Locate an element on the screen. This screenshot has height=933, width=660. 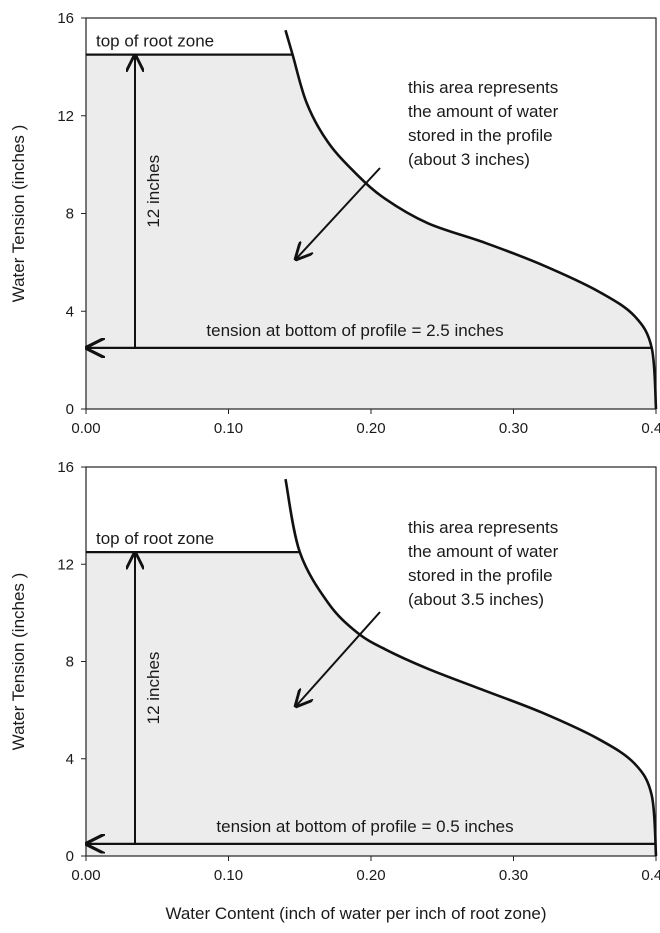
area-note-line: (about 3 inches) is located at coordinates (469, 159).